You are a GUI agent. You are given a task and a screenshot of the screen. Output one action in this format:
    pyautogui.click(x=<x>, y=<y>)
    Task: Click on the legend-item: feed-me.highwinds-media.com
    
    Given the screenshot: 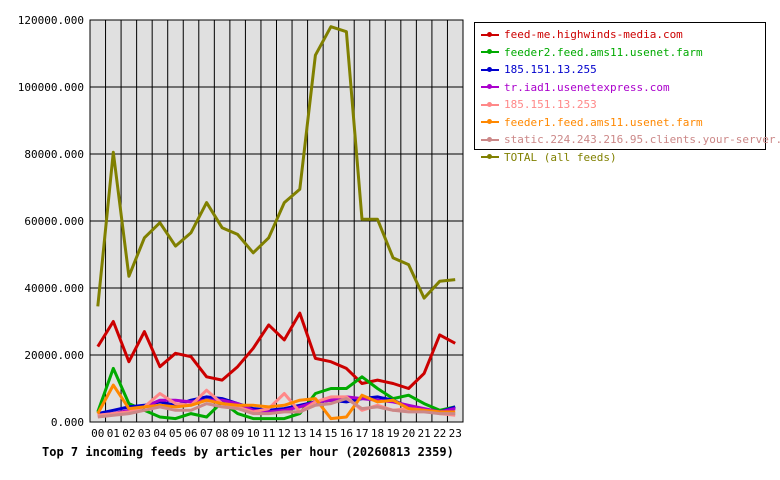 What is the action you would take?
    pyautogui.click(x=622, y=35)
    